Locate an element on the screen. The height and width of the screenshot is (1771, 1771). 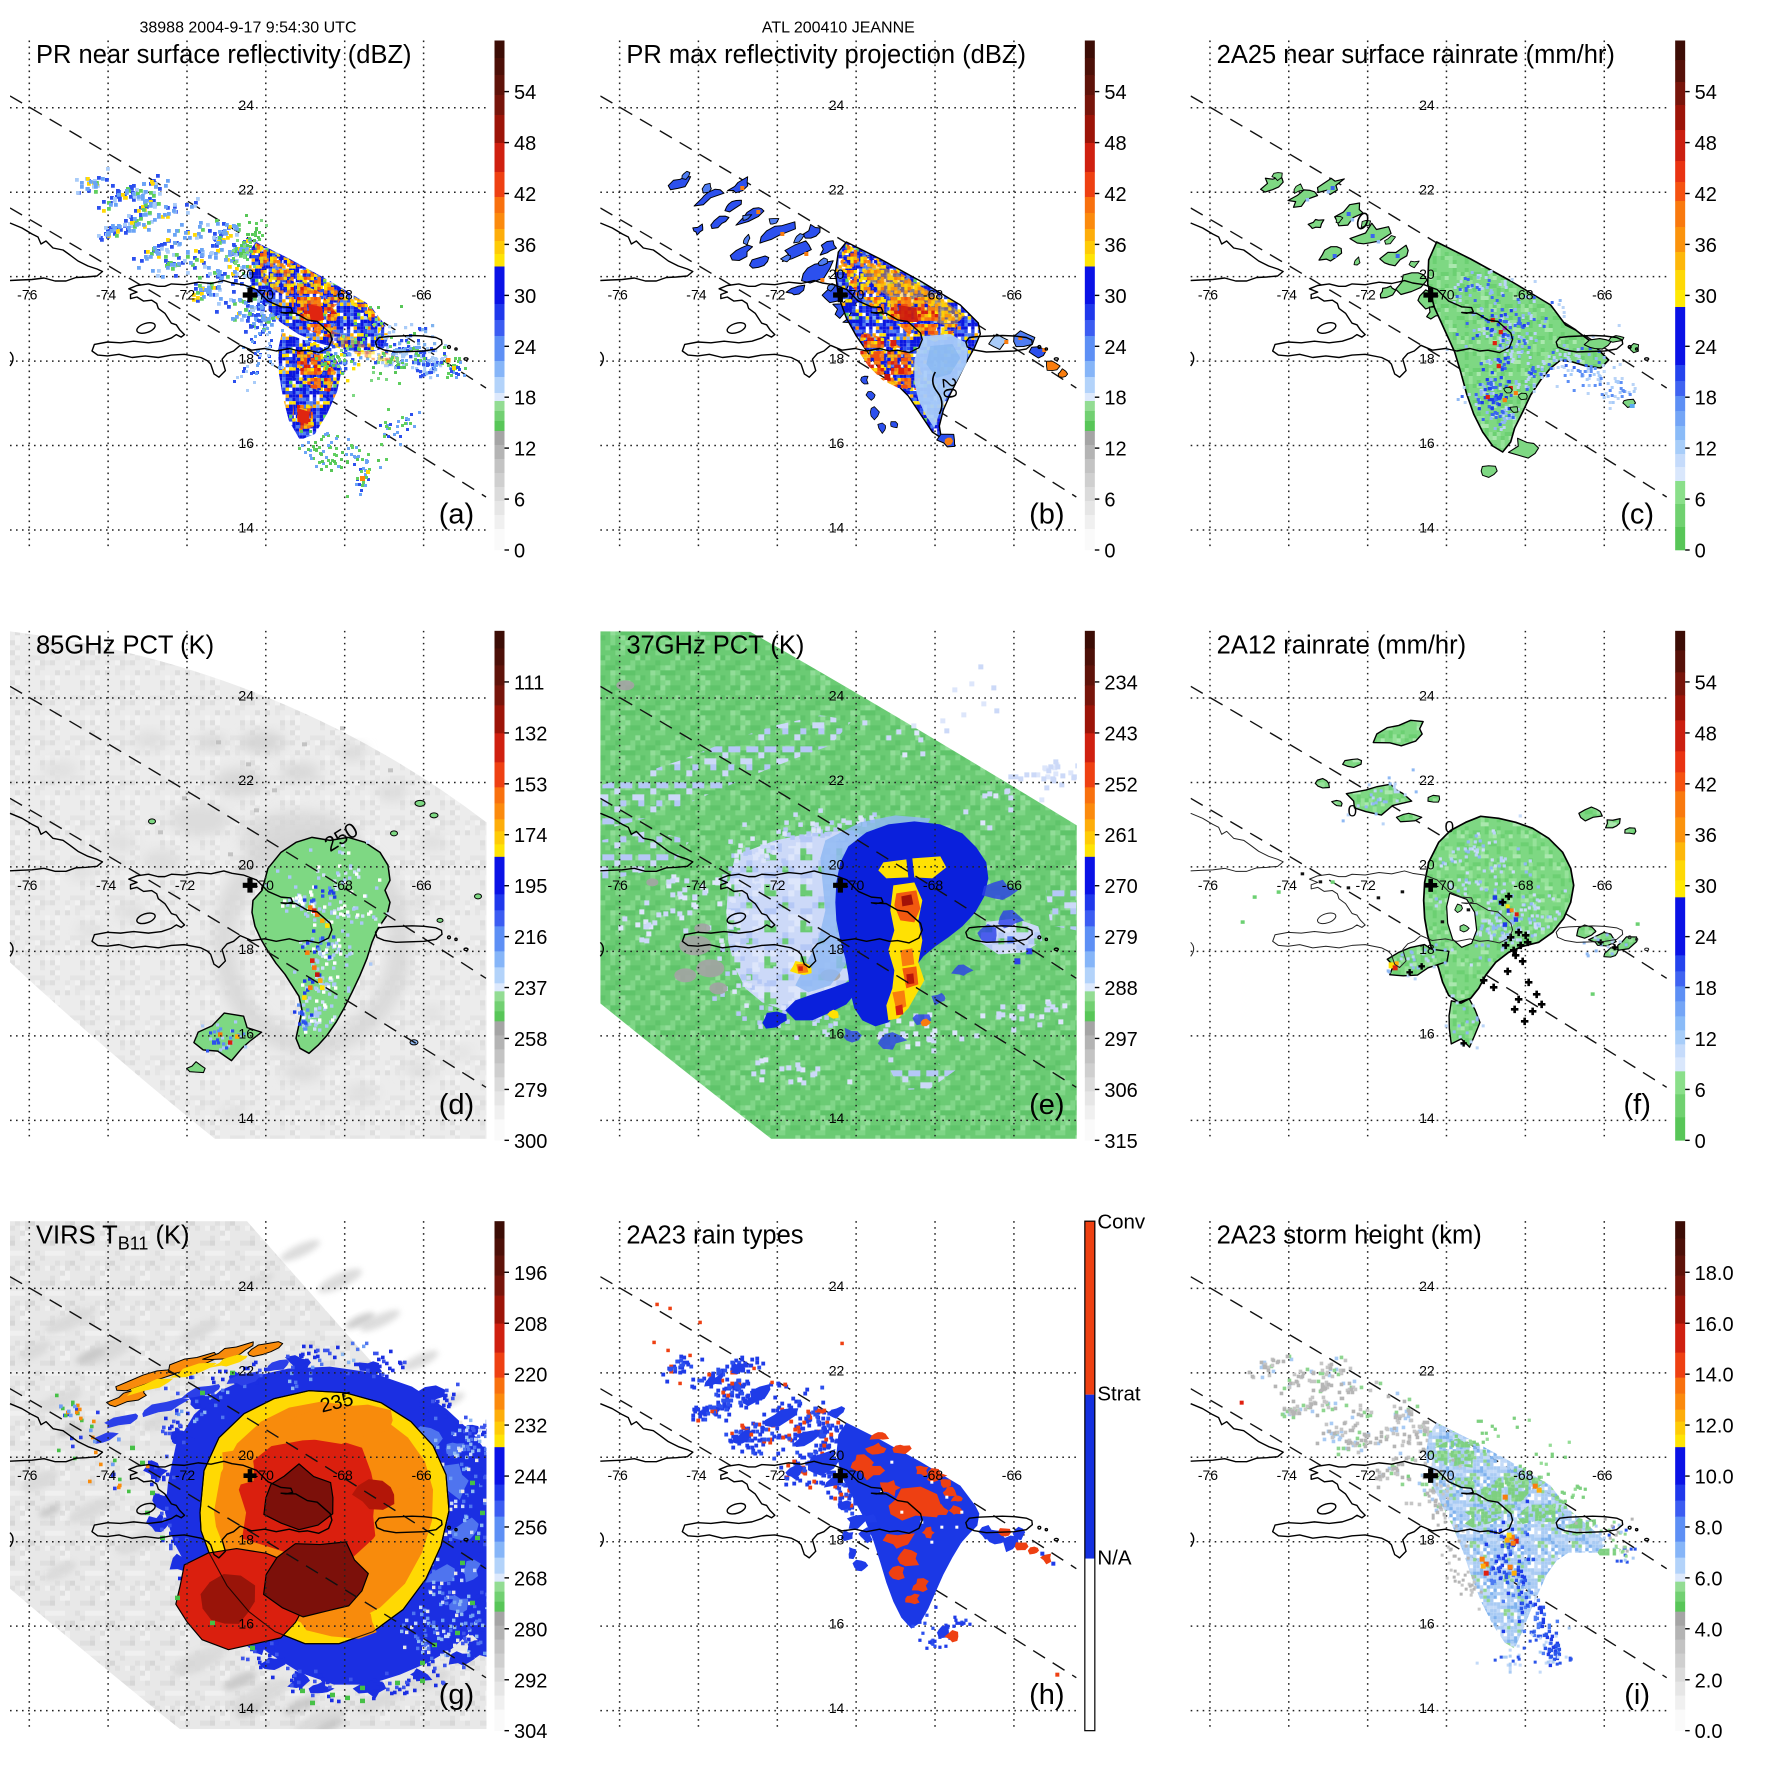
svg-text: 261 is located at coordinates (1120, 836).